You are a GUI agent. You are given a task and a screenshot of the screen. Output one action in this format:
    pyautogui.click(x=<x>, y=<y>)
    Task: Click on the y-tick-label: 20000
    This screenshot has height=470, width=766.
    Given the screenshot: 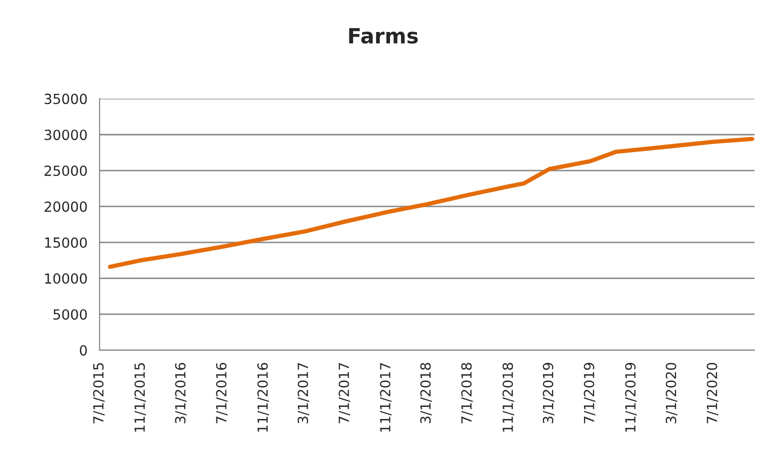 What is the action you would take?
    pyautogui.click(x=65, y=206)
    